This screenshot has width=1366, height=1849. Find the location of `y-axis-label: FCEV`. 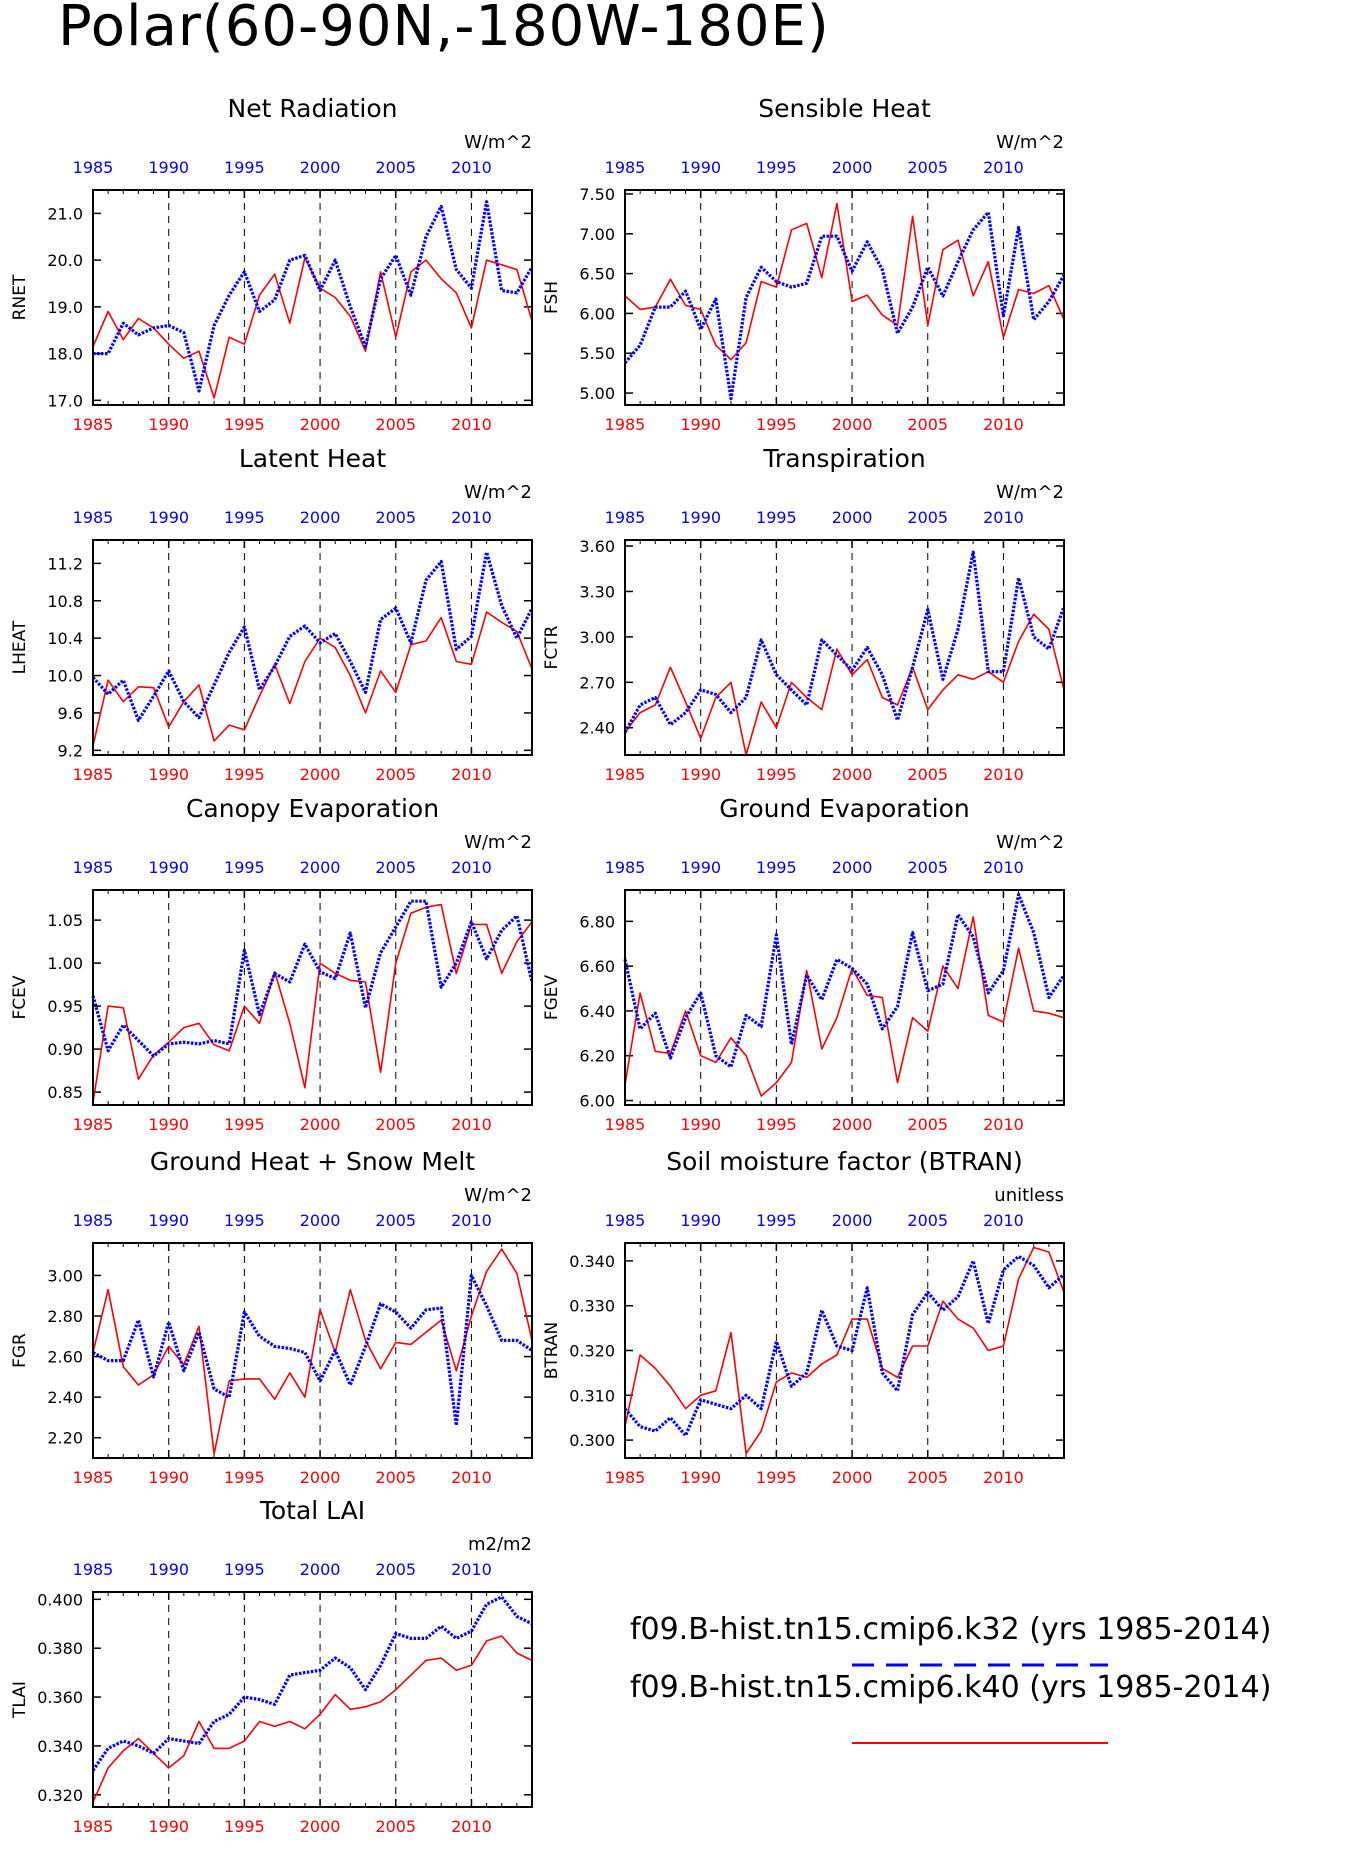

y-axis-label: FCEV is located at coordinates (20, 997).